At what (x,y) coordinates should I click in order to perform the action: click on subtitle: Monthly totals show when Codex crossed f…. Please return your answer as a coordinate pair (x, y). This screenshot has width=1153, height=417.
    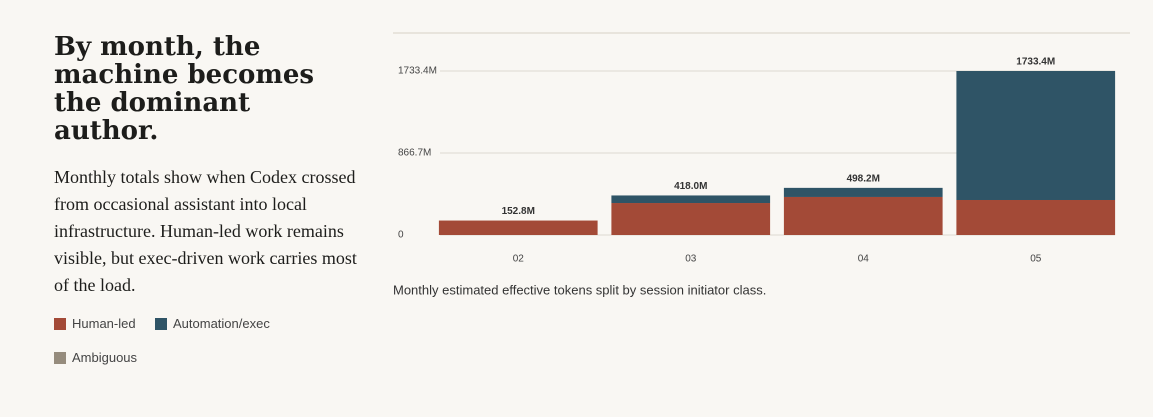
    Looking at the image, I should click on (205, 231).